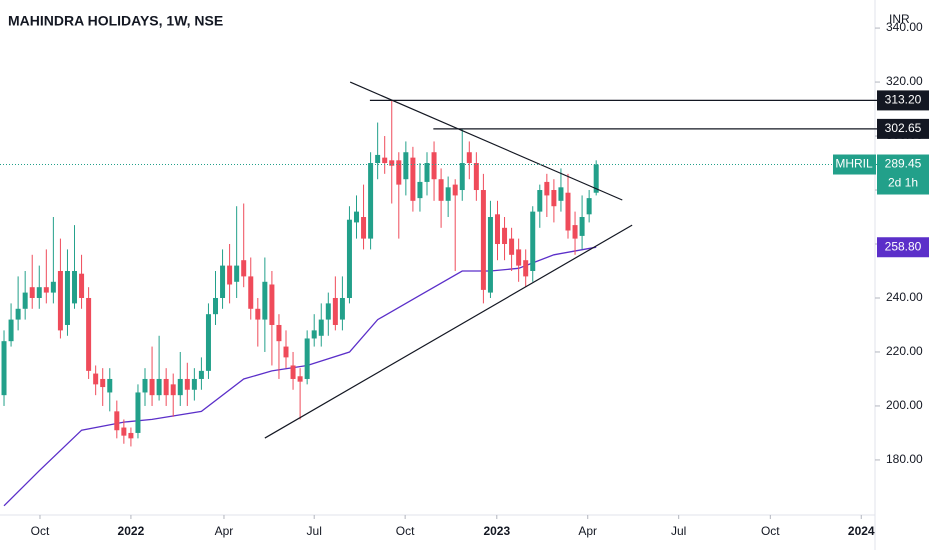 The height and width of the screenshot is (550, 932). What do you see at coordinates (903, 183) in the screenshot?
I see `countdown-label: 2d 1h` at bounding box center [903, 183].